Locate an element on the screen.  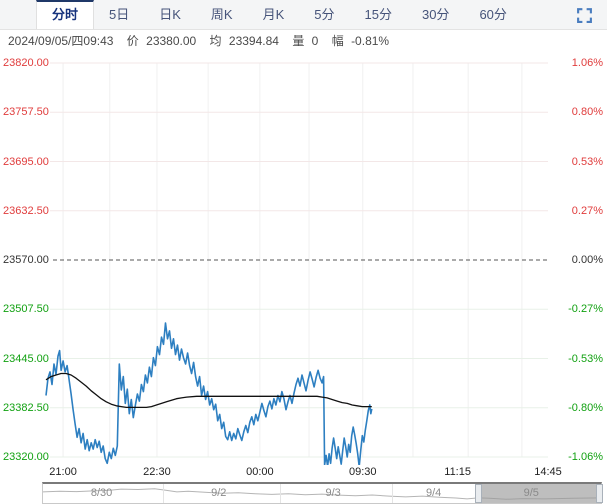
y-axis-price-label: 23632.50 is located at coordinates (26, 211).